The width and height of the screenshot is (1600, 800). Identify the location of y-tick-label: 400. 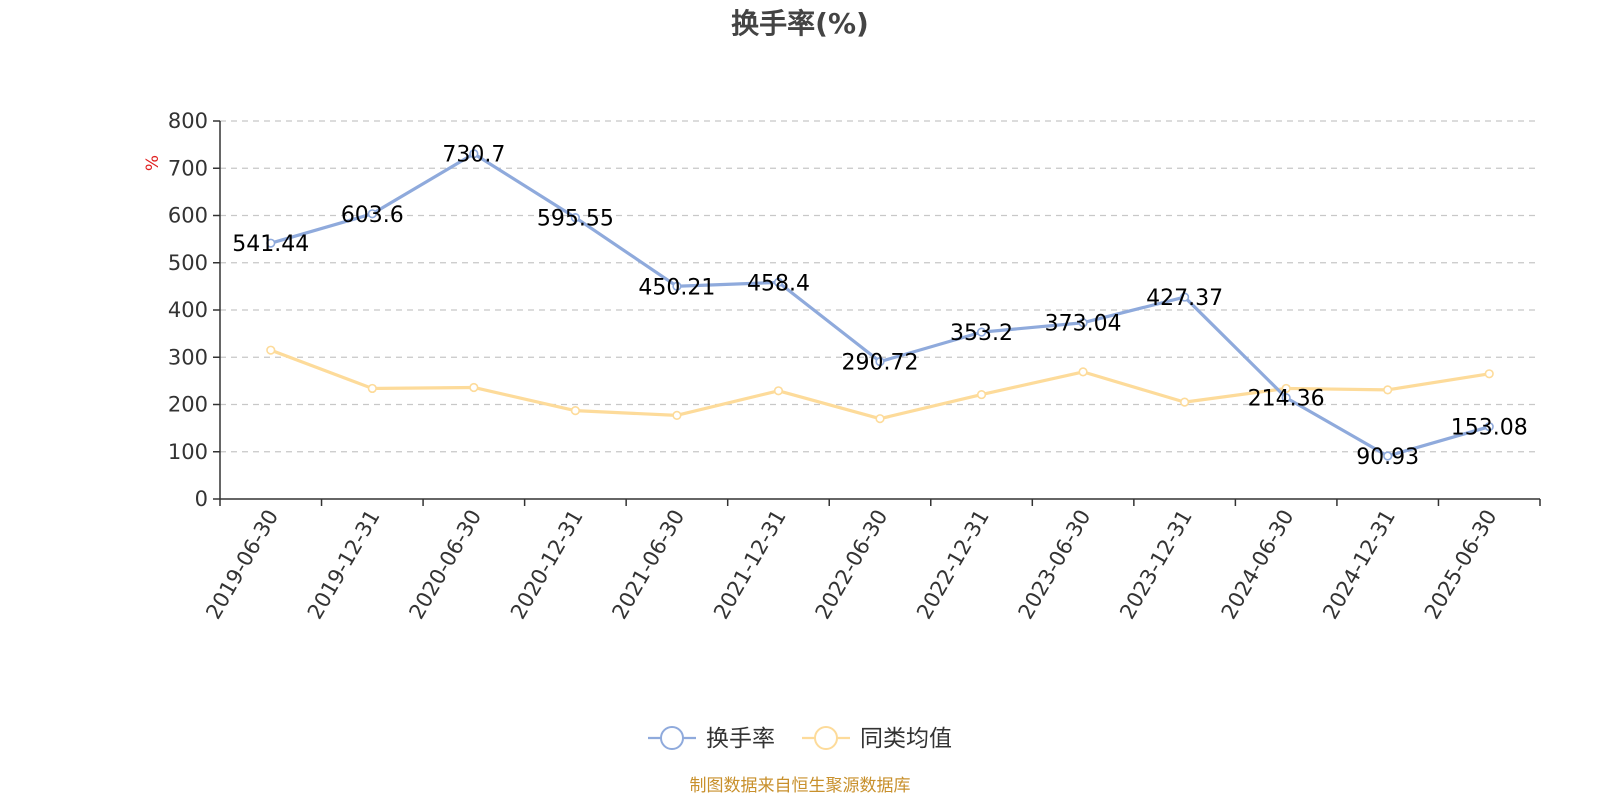
(188, 310).